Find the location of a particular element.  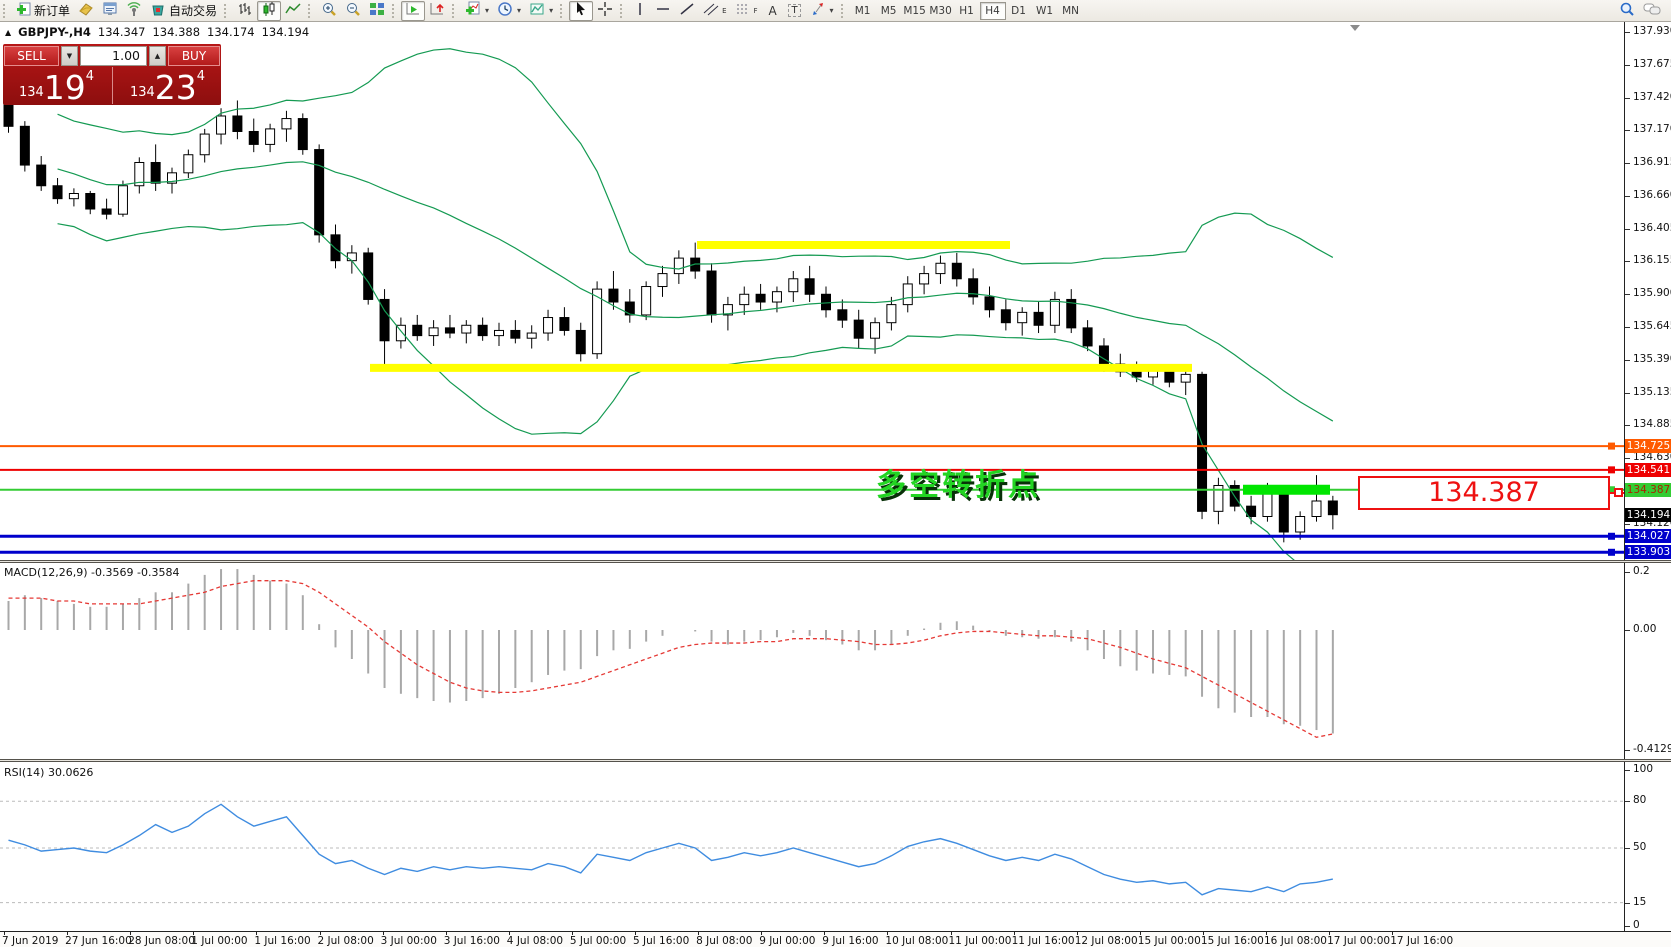

search-button is located at coordinates (1627, 11).